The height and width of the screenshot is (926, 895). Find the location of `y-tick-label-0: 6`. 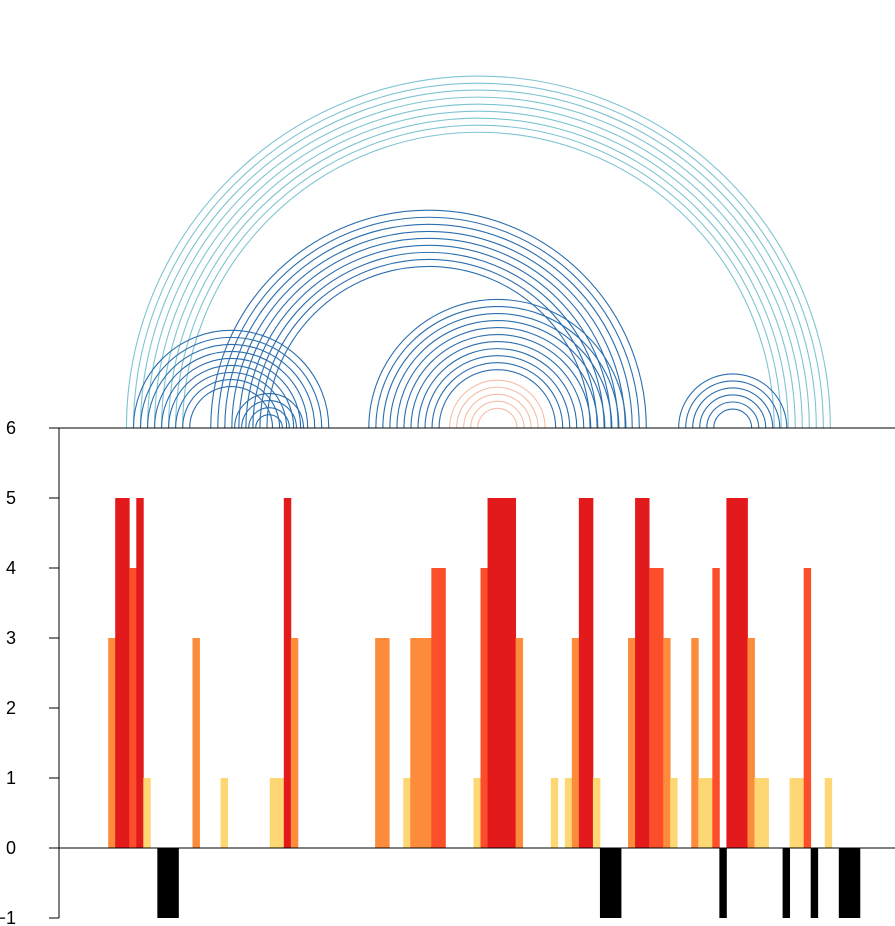

y-tick-label-0: 6 is located at coordinates (11, 428).